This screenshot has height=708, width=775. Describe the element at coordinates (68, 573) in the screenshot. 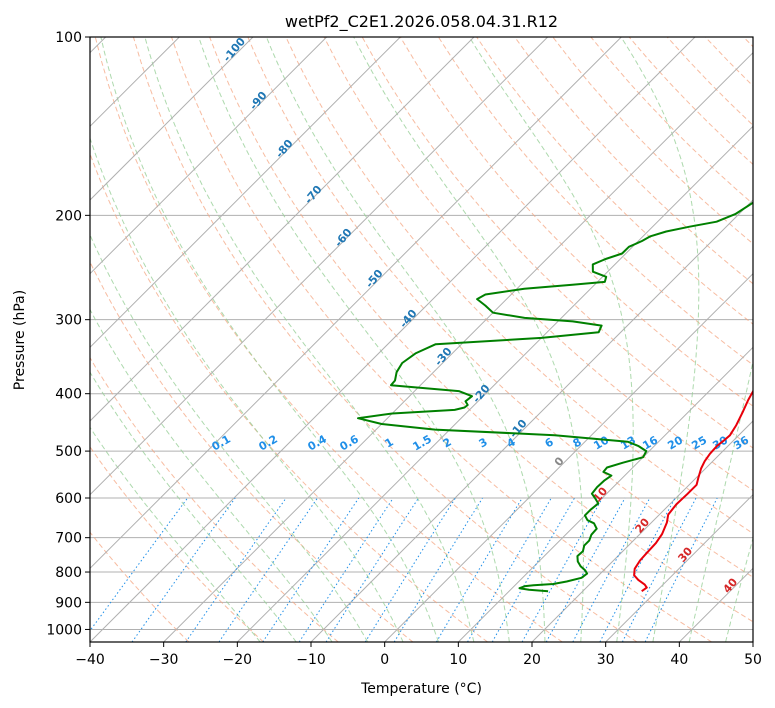

I see `y-tick-label: 800` at that location.